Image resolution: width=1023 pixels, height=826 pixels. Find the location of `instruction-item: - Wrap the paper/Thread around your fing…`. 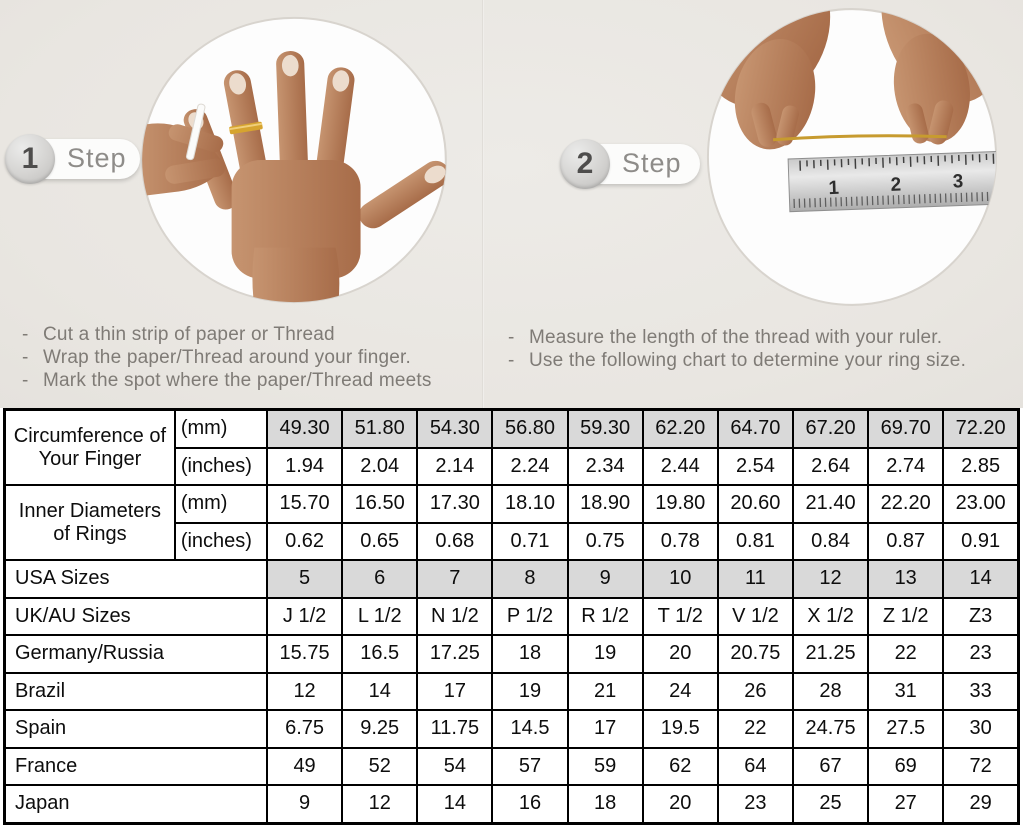

instruction-item: - Wrap the paper/Thread around your fing… is located at coordinates (227, 357).